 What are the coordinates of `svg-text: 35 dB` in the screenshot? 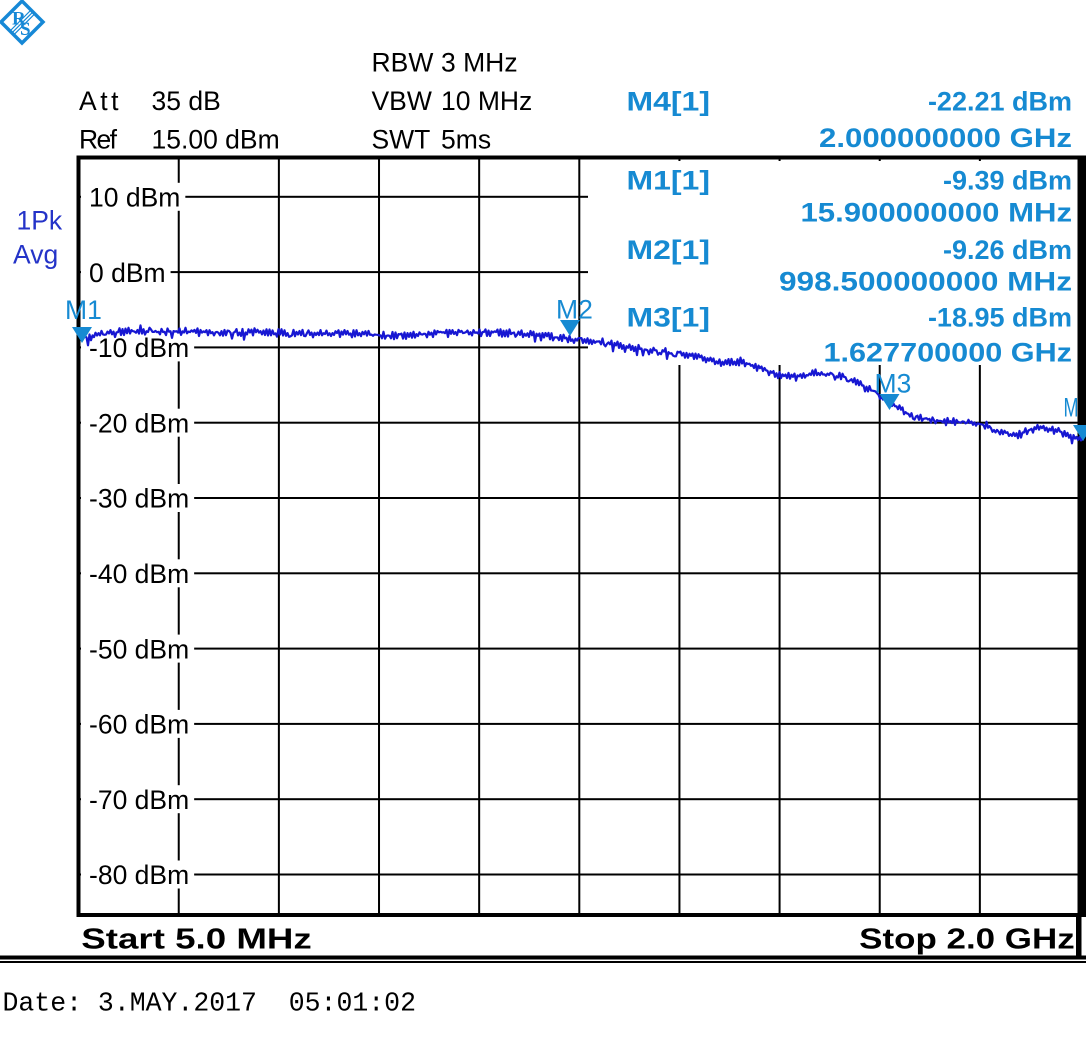 It's located at (186, 101).